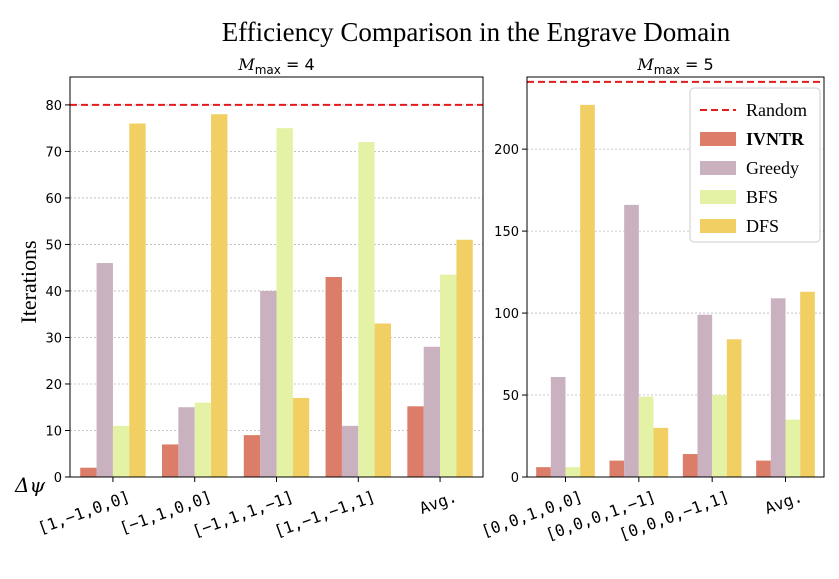  I want to click on y-tick-label: 80, so click(53, 106).